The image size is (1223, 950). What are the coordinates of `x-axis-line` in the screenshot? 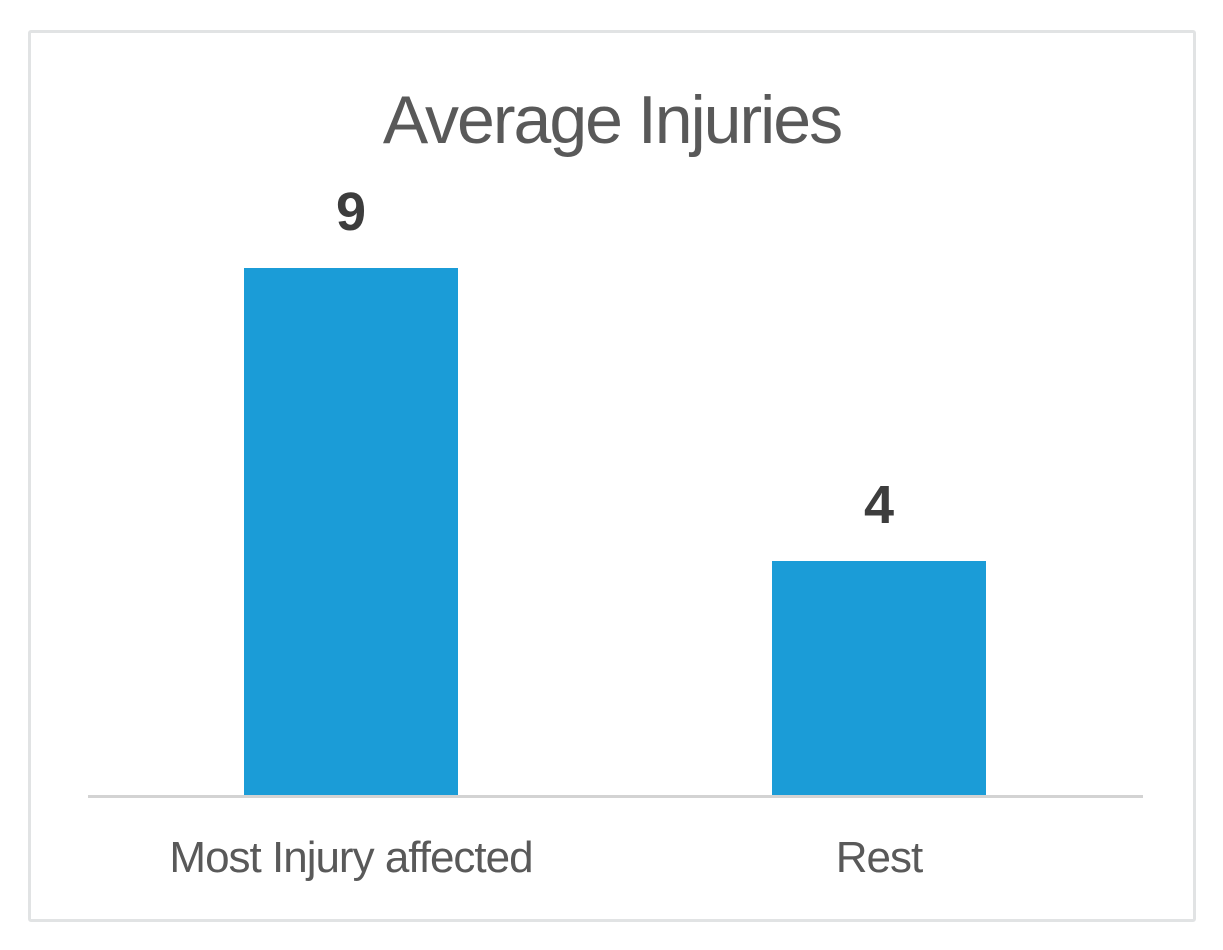 It's located at (615, 796).